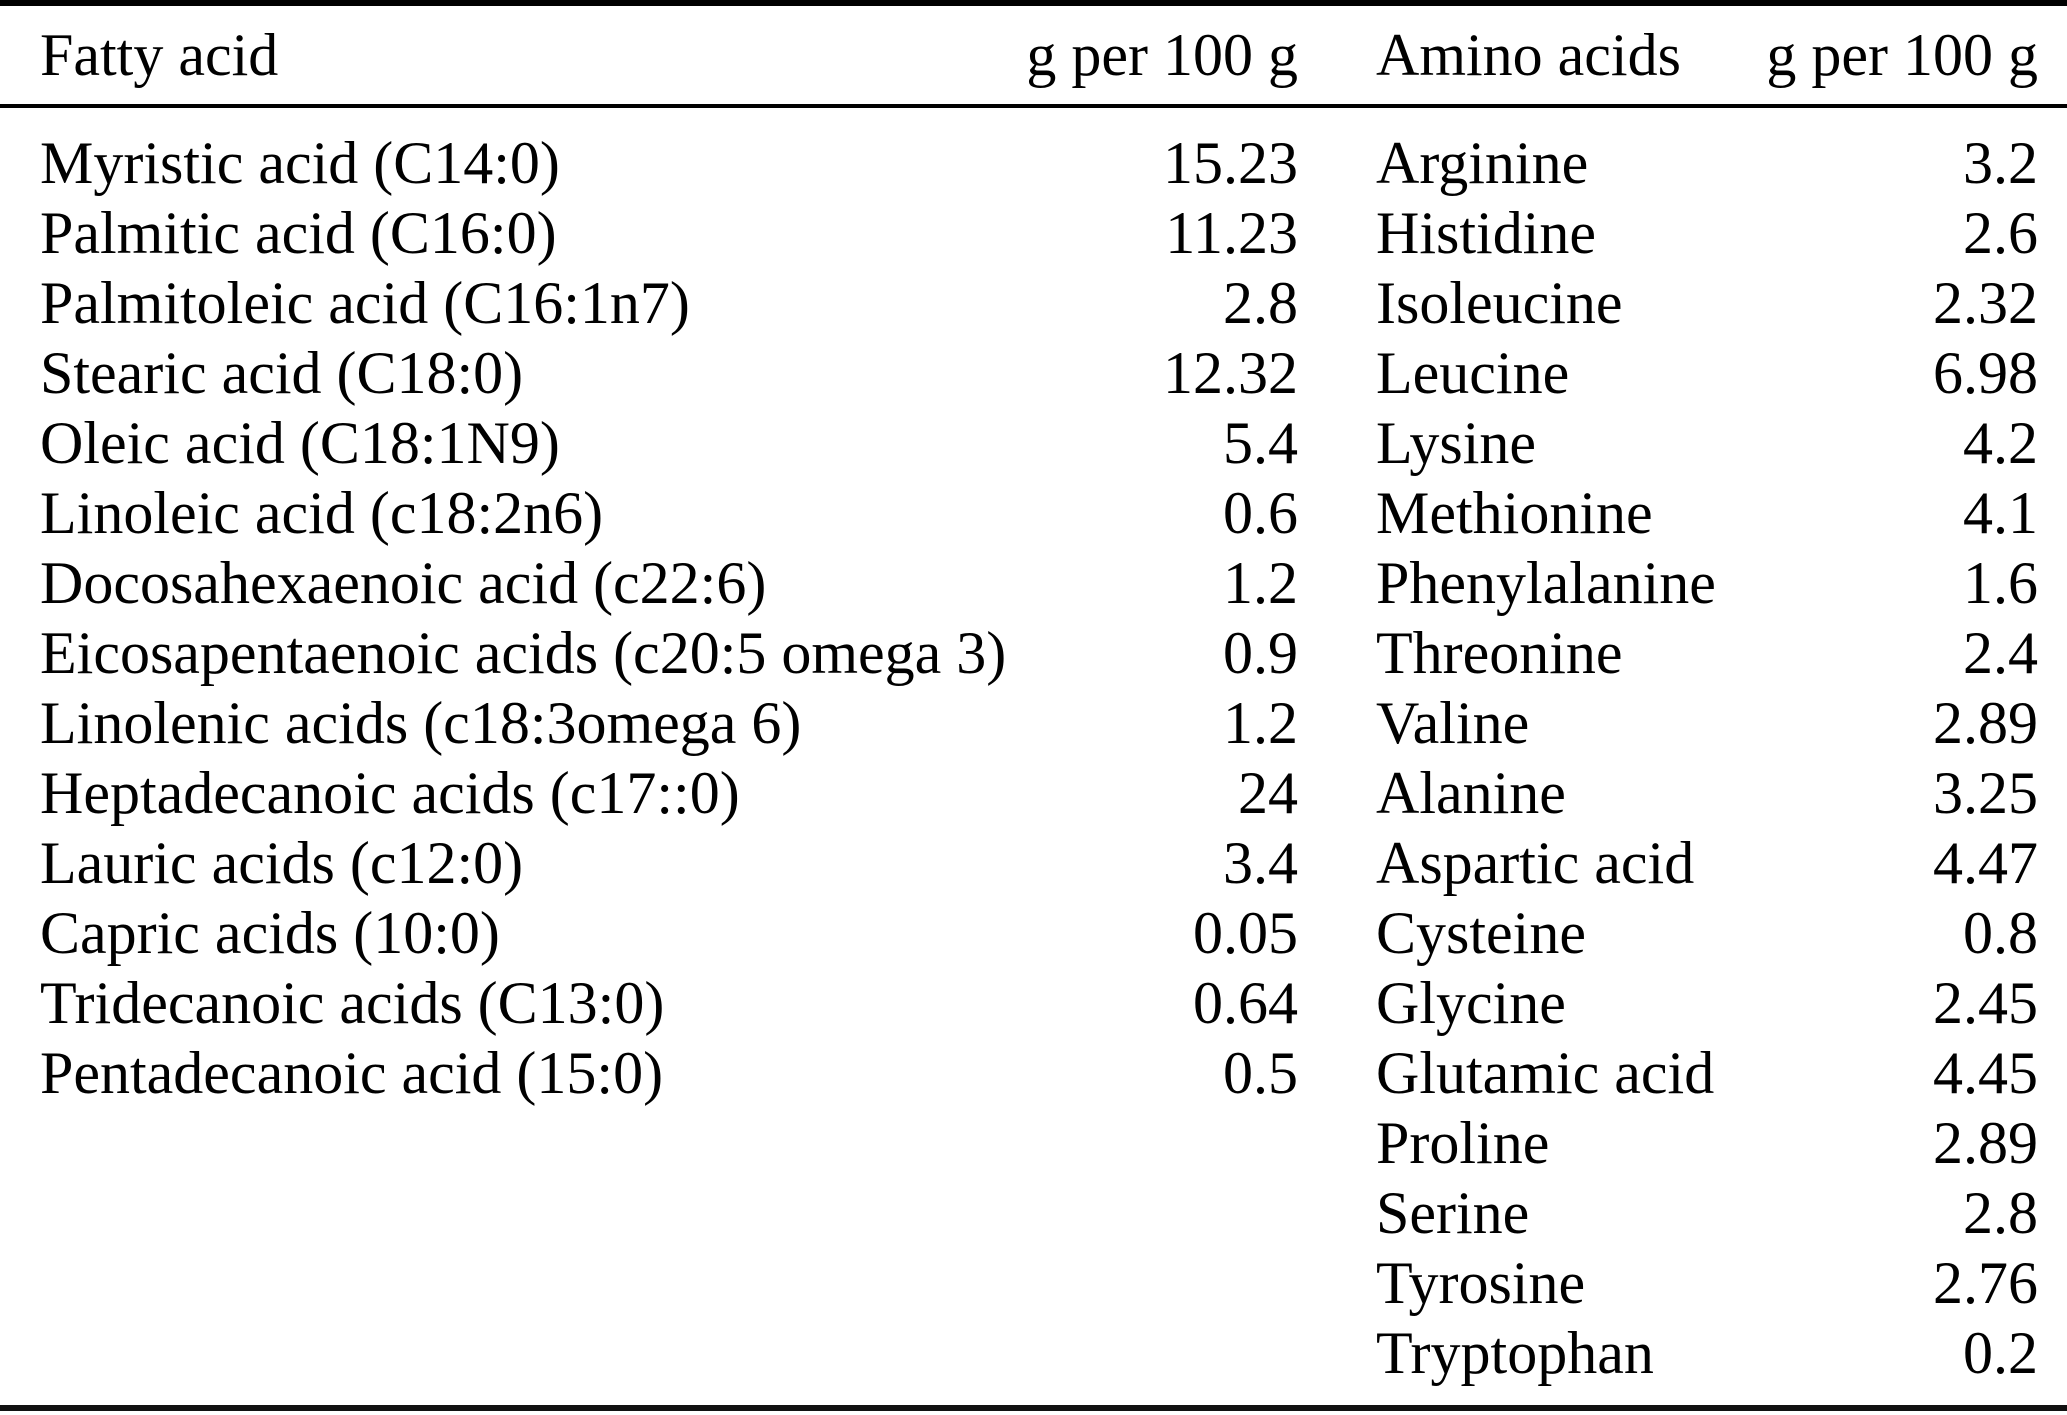  I want to click on amino-acid-name-cell: Arginine, so click(1482, 163).